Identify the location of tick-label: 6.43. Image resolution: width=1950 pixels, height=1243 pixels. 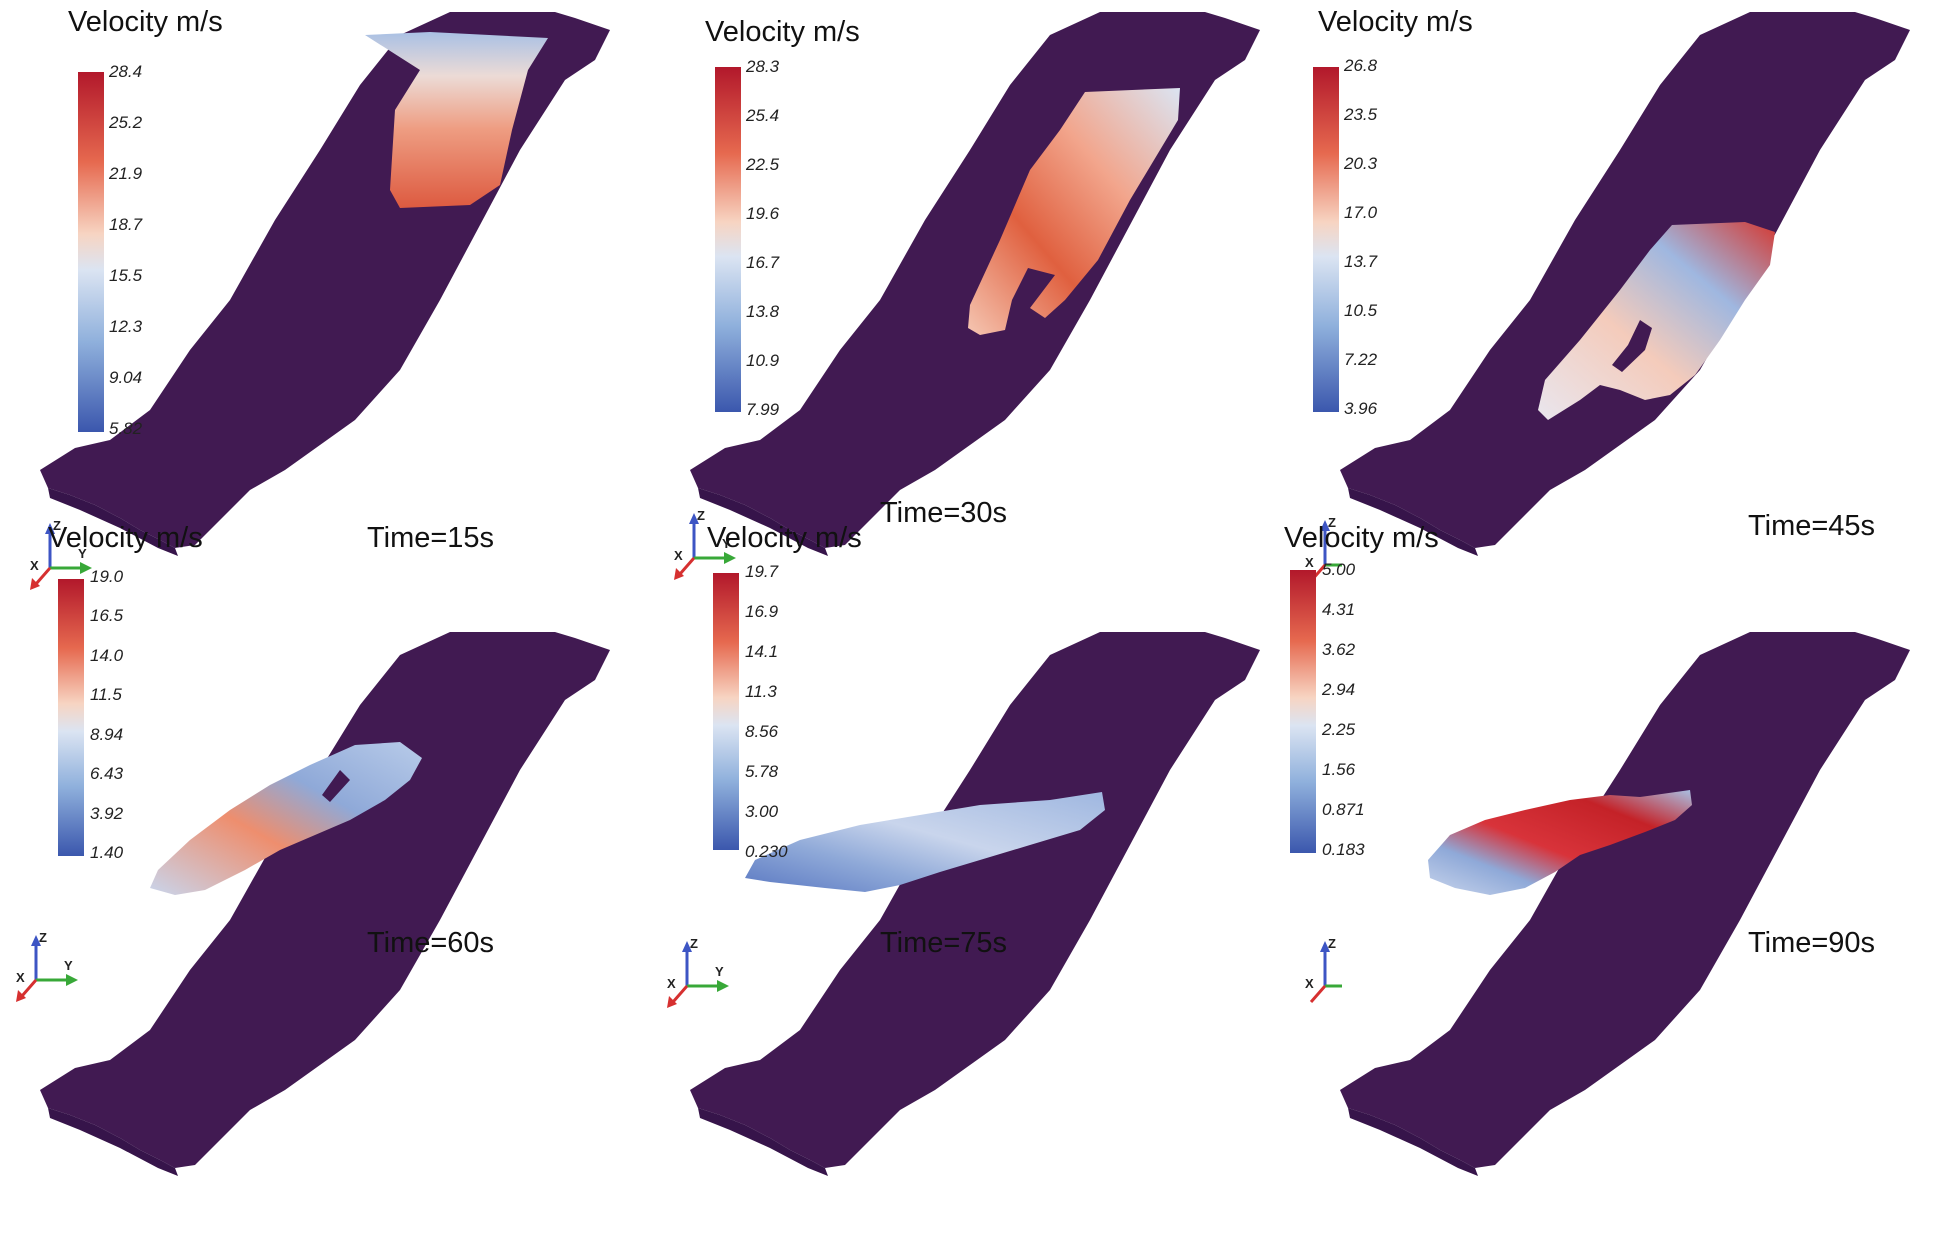
(107, 773).